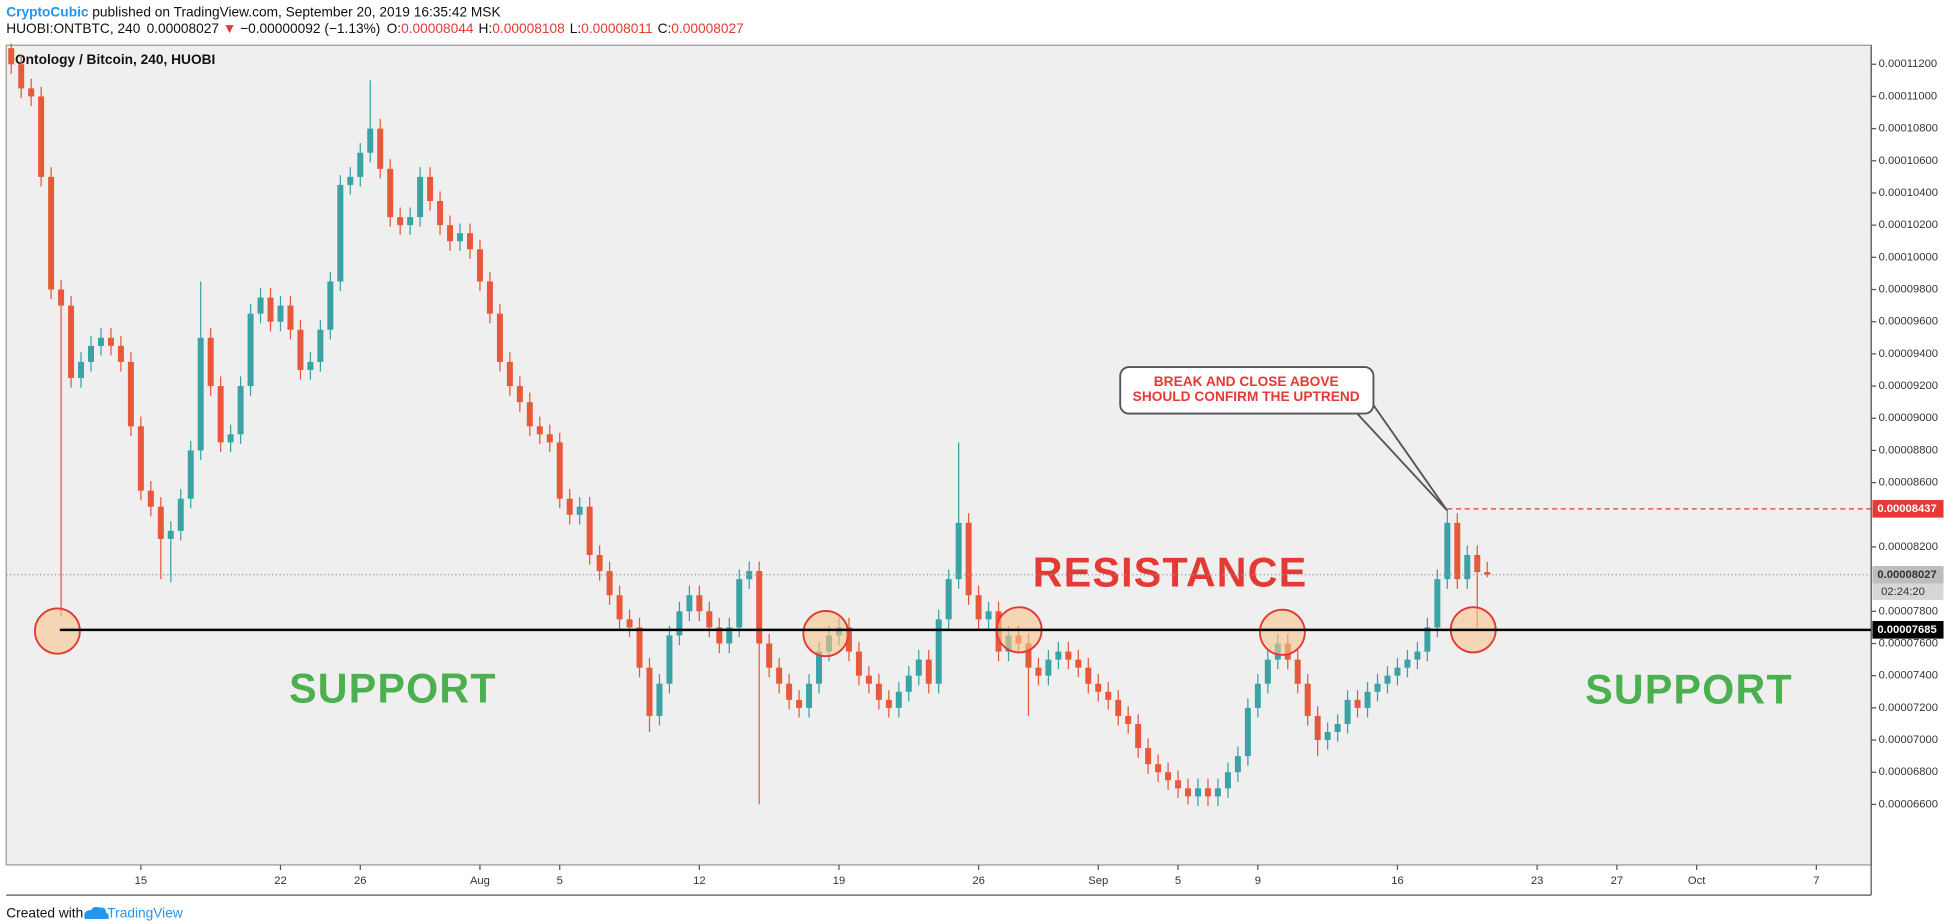  Describe the element at coordinates (1903, 592) in the screenshot. I see `countdown: 02:24:20` at that location.